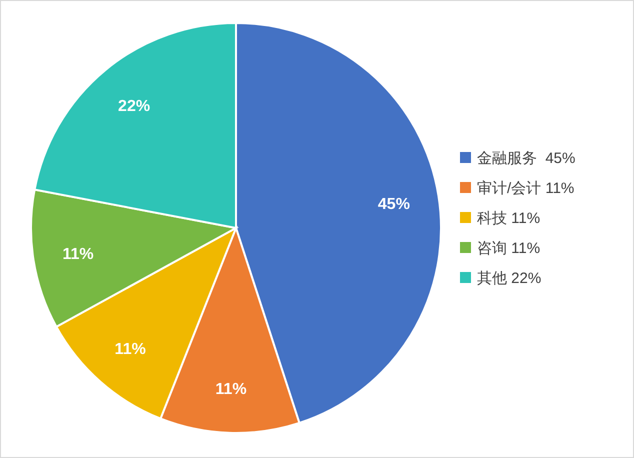 This screenshot has width=634, height=458. Describe the element at coordinates (526, 158) in the screenshot. I see `legend-label: 金融服务 45%` at that location.